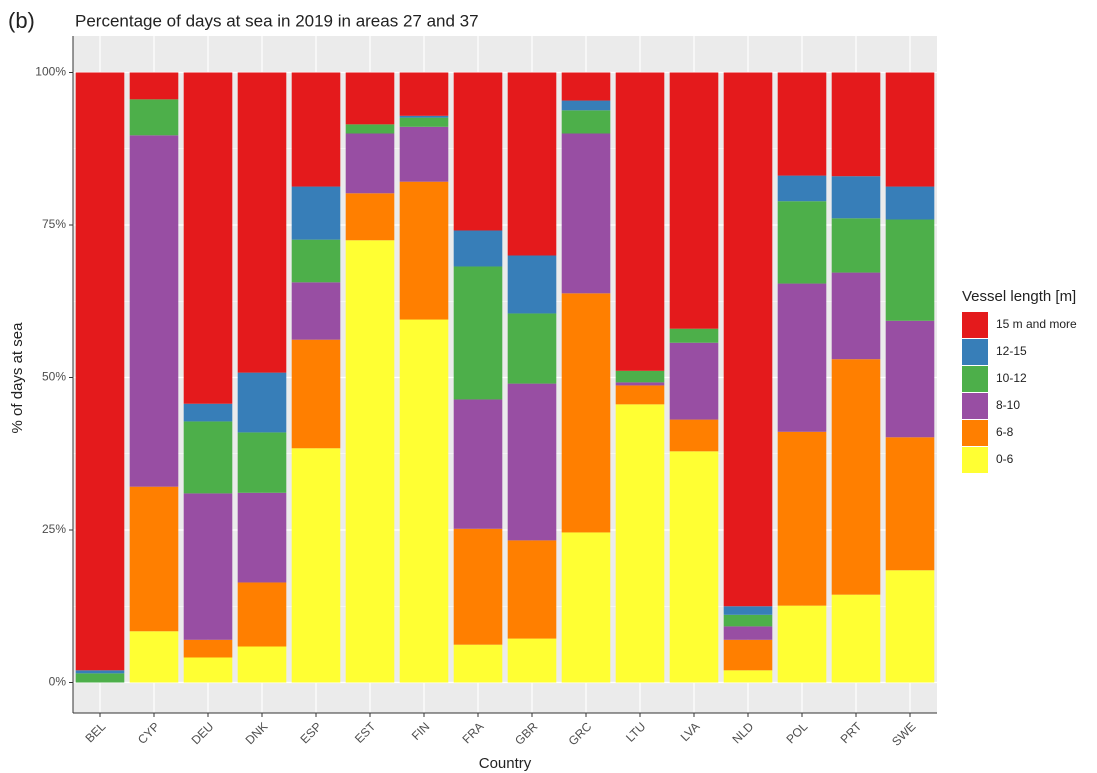  I want to click on x-tick-label: GRC, so click(580, 733).